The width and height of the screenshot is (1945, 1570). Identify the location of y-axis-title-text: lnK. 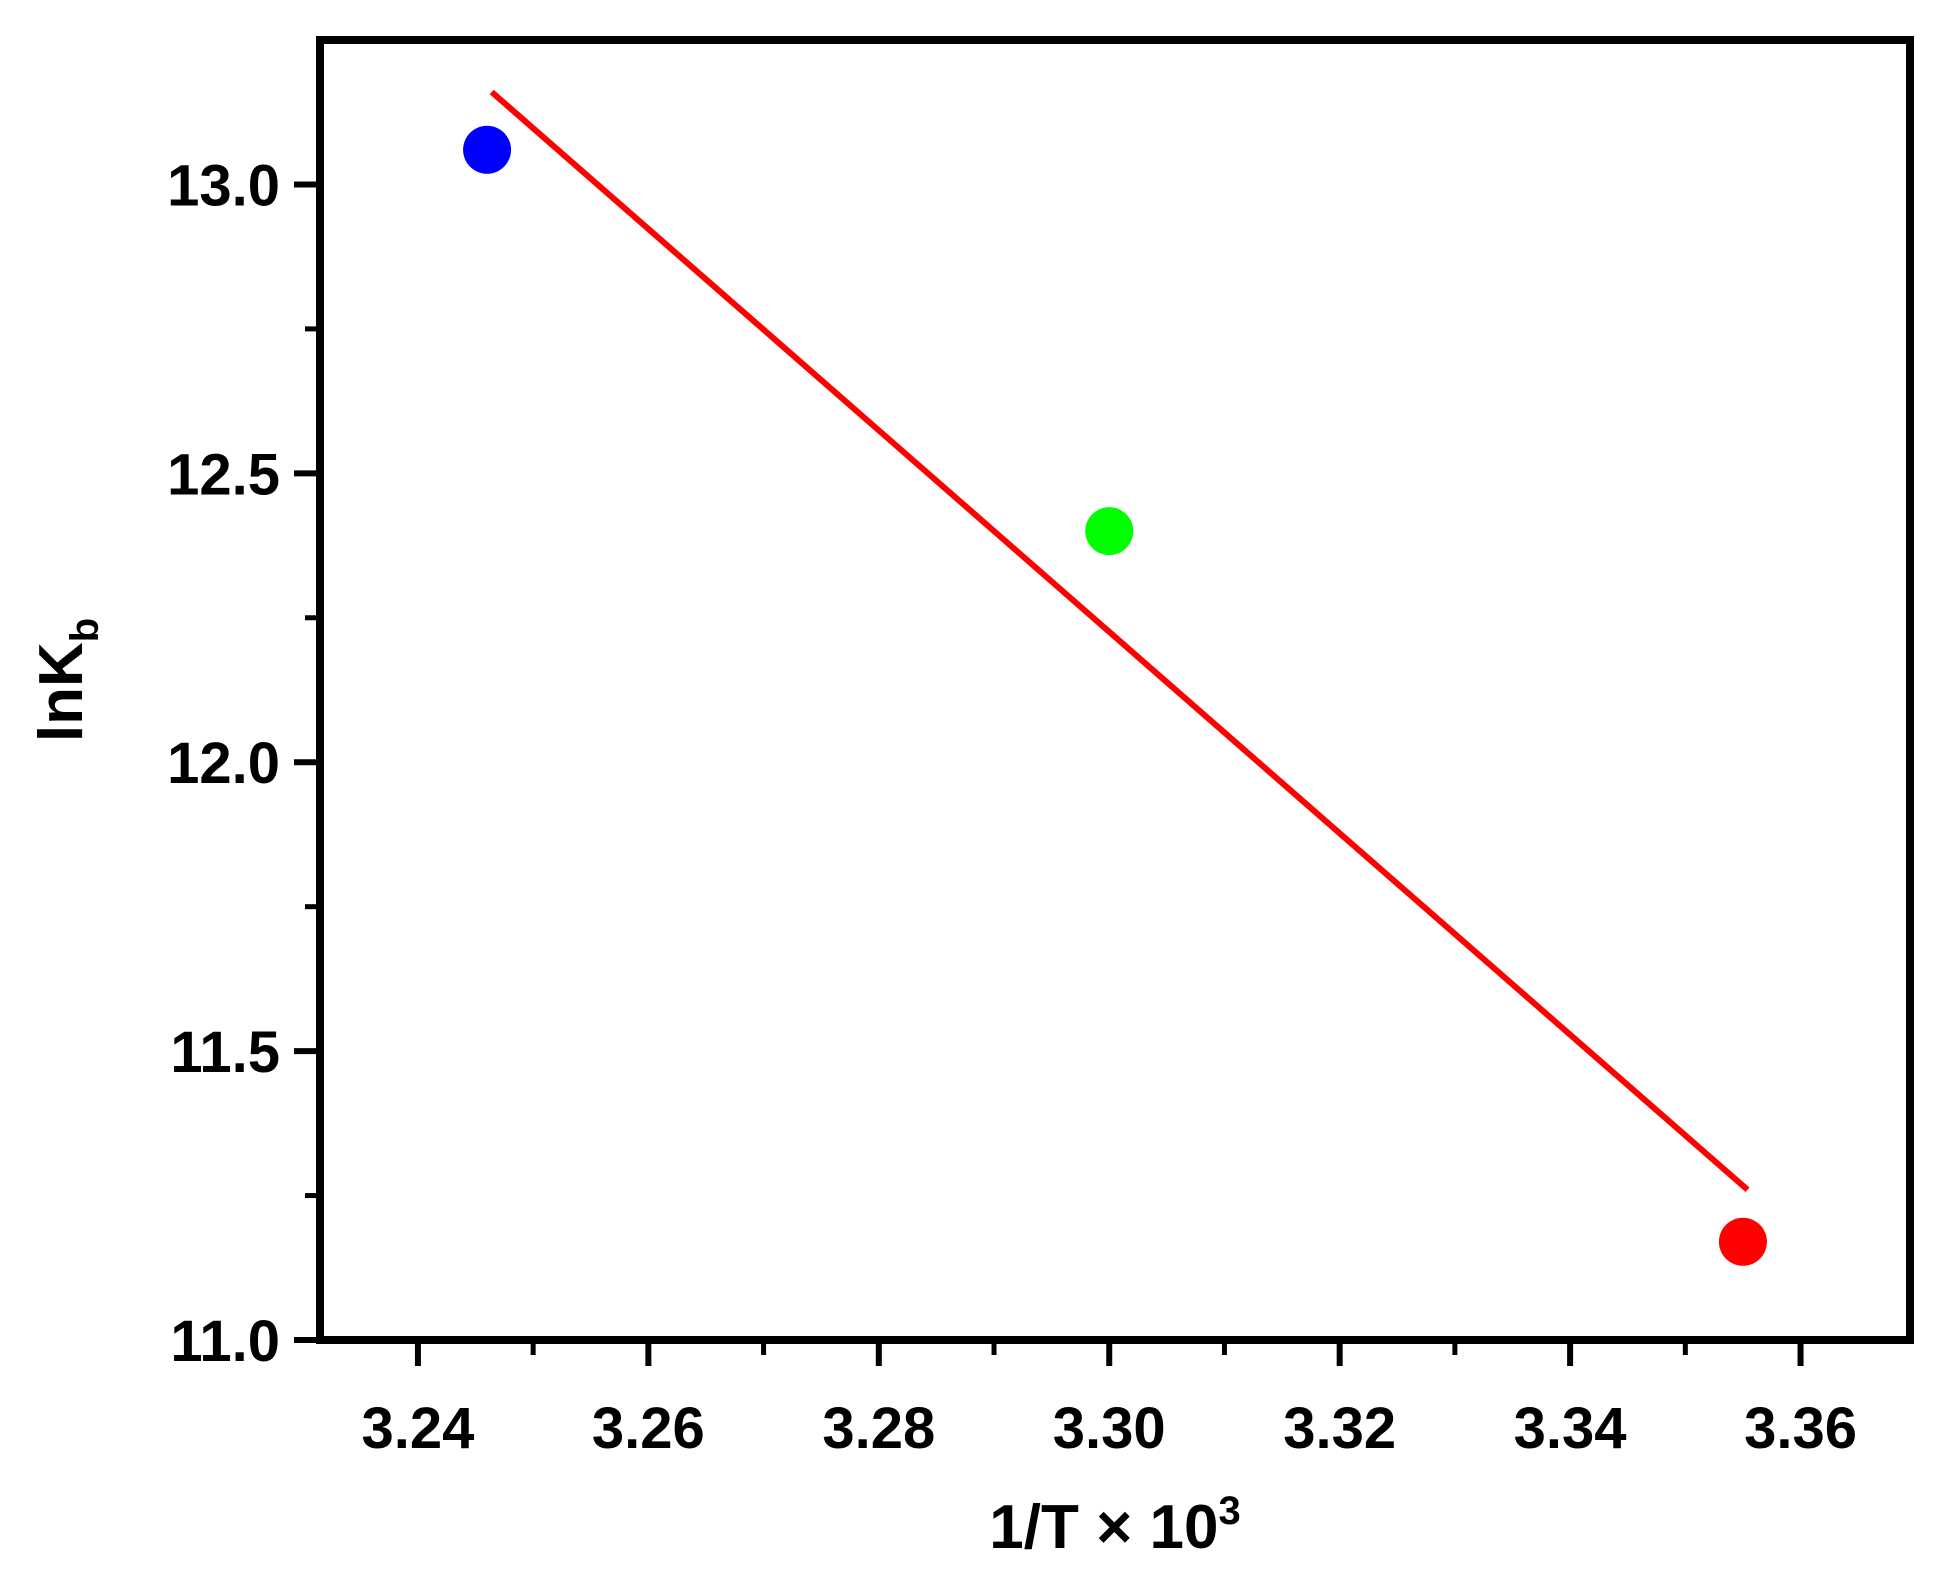
(61, 692).